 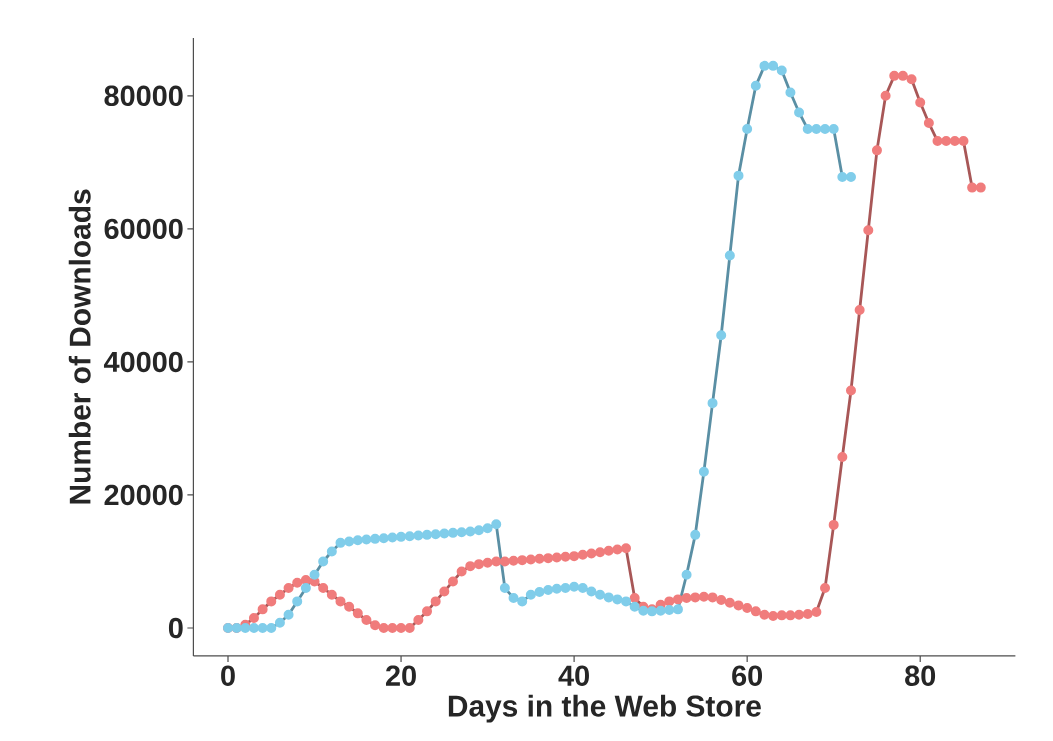 I want to click on y-tick-label: 0, so click(x=175, y=628).